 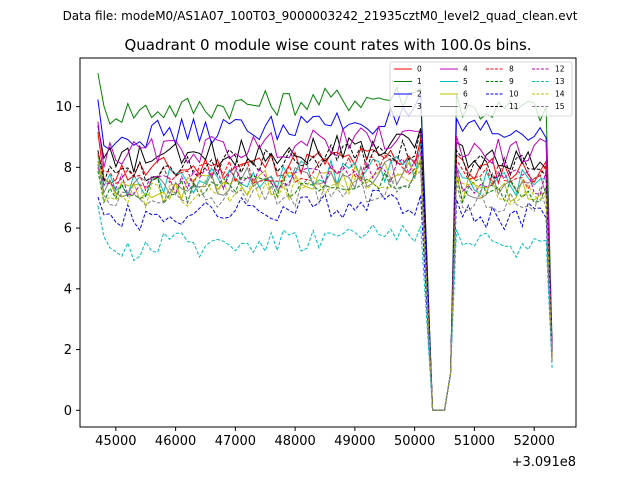 What do you see at coordinates (560, 106) in the screenshot?
I see `legend-label-15: 15` at bounding box center [560, 106].